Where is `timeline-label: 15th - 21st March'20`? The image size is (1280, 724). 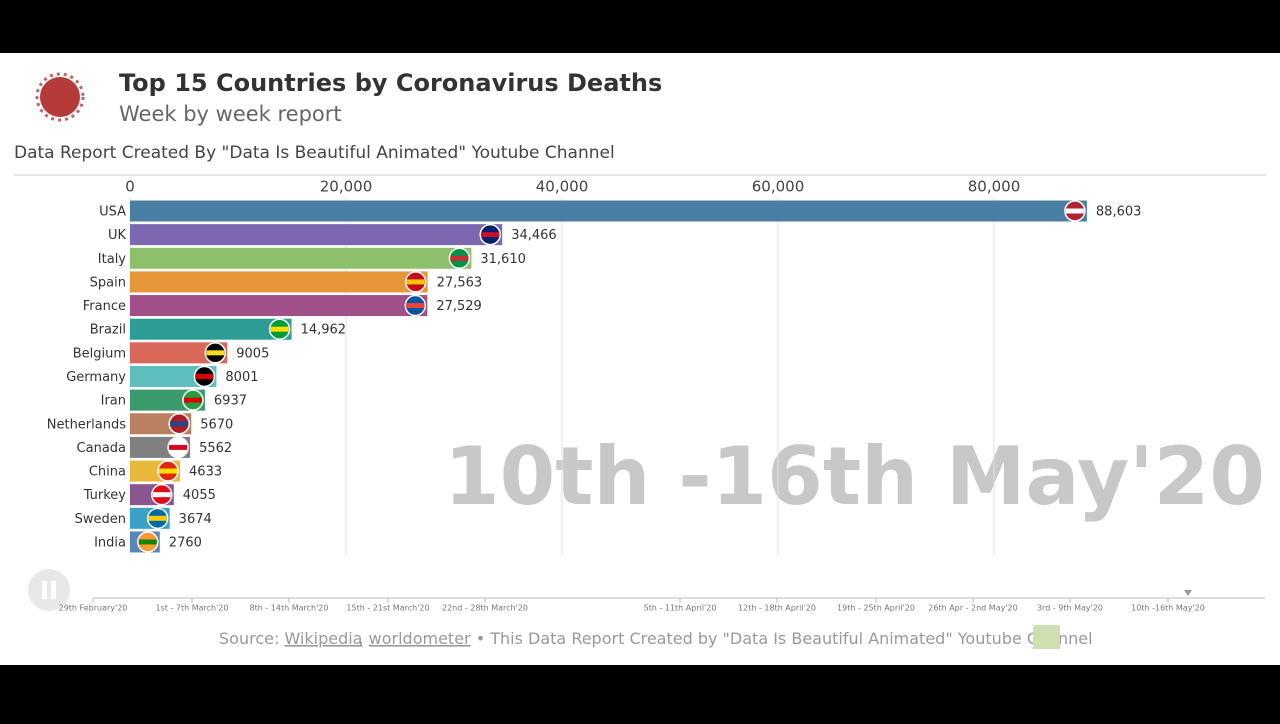 timeline-label: 15th - 21st March'20 is located at coordinates (387, 608).